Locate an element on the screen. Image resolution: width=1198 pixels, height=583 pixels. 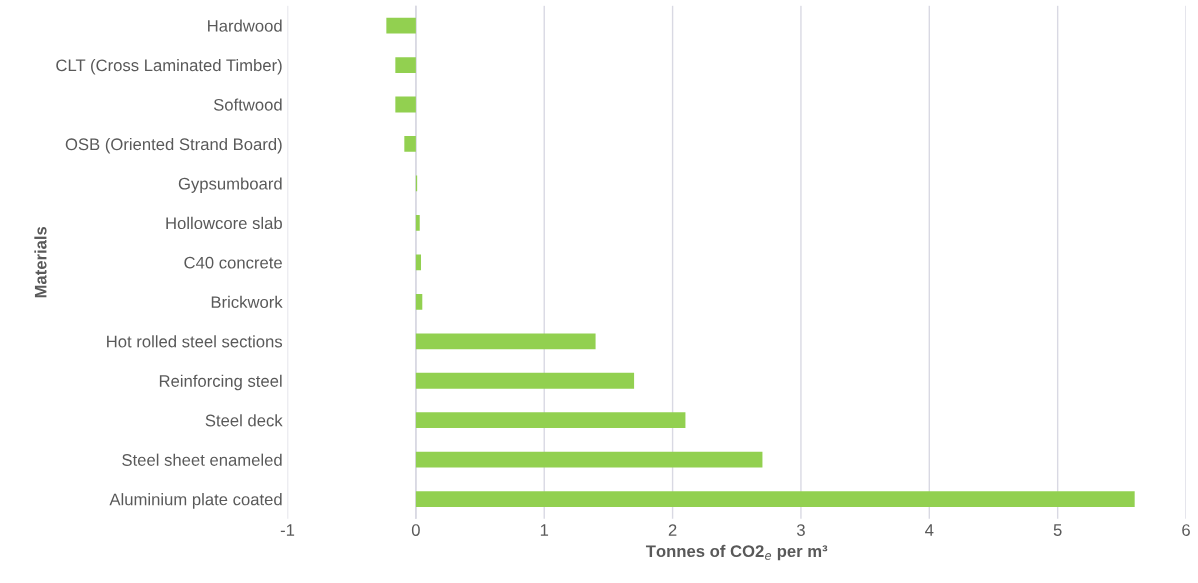
y-tick-label: Brickwork is located at coordinates (247, 302).